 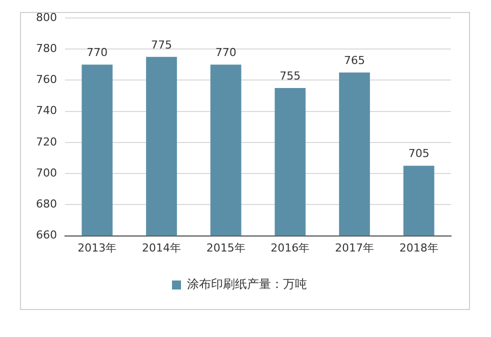 I want to click on x-tick-label: 2018年, so click(x=418, y=247).